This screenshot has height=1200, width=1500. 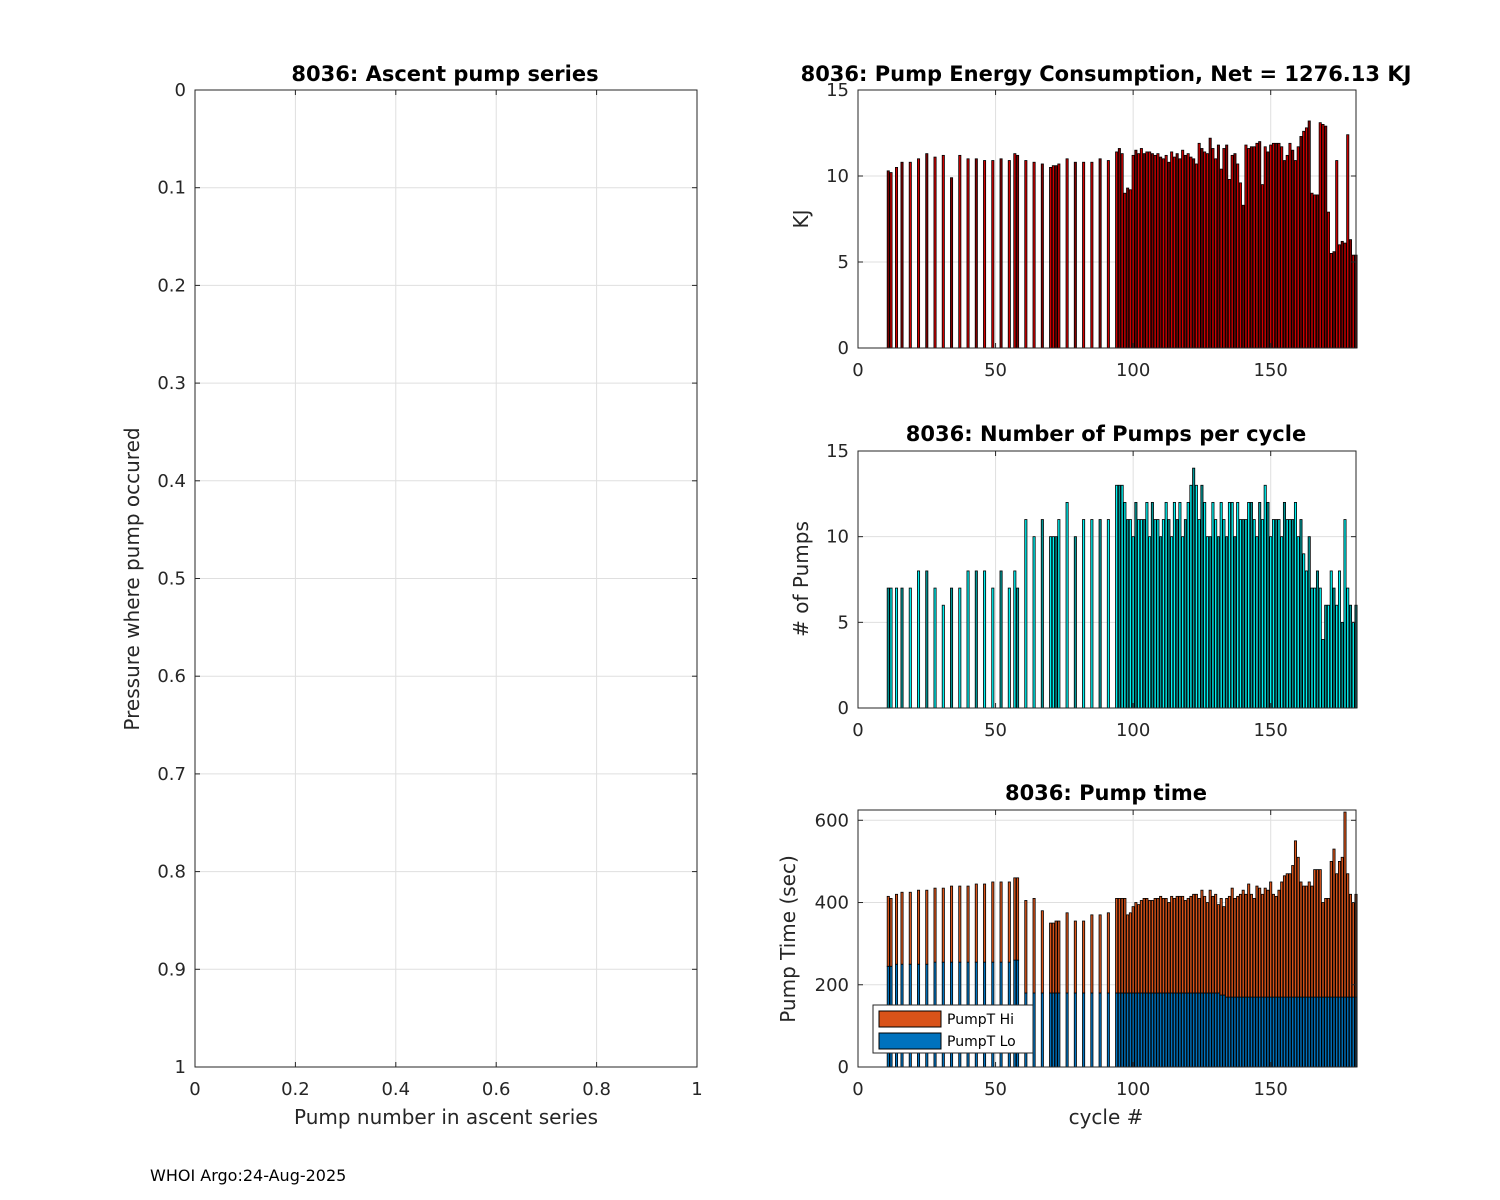 I want to click on y-tick-label: 0.9, so click(x=171, y=969).